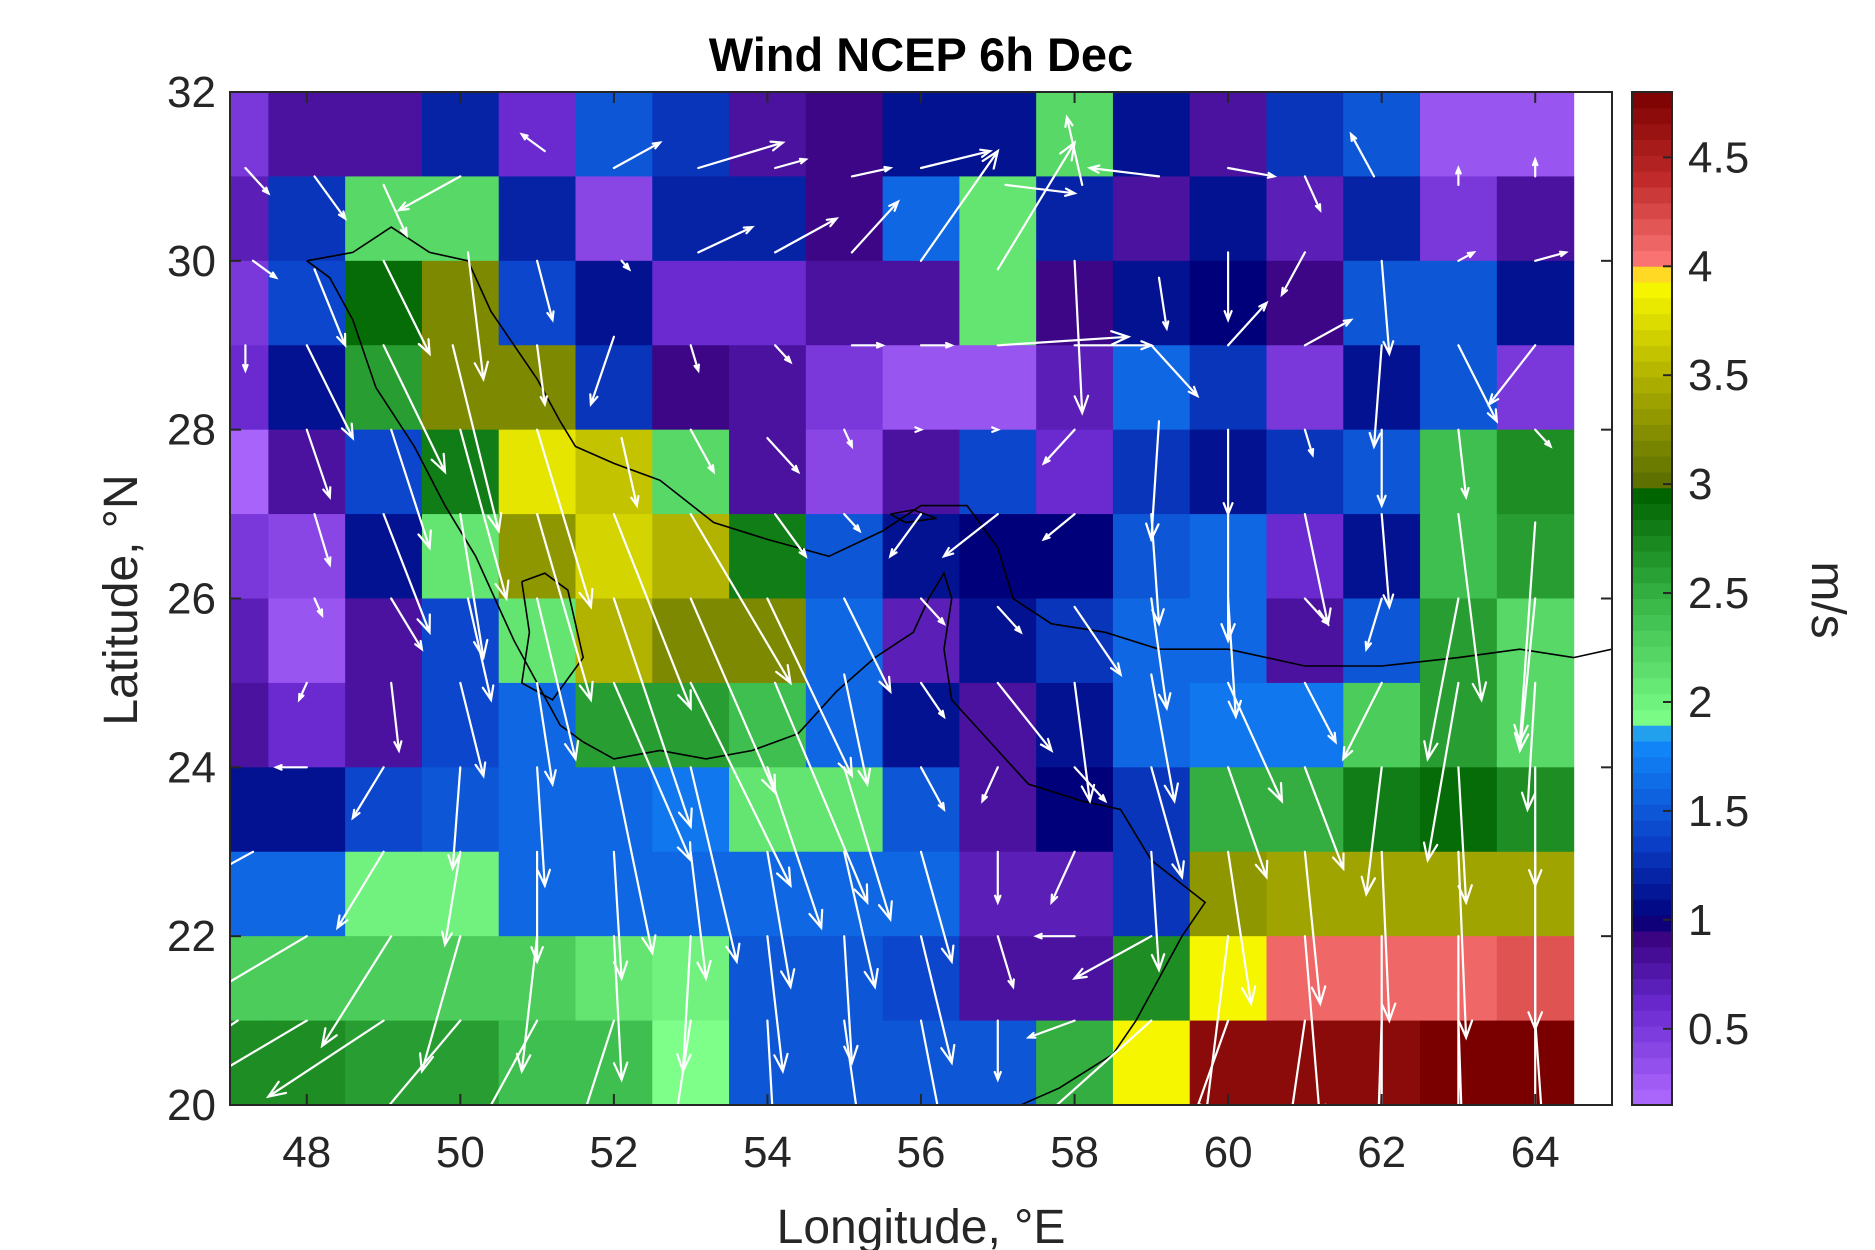 The height and width of the screenshot is (1250, 1875). I want to click on x-tick-label: 62, so click(1381, 1152).